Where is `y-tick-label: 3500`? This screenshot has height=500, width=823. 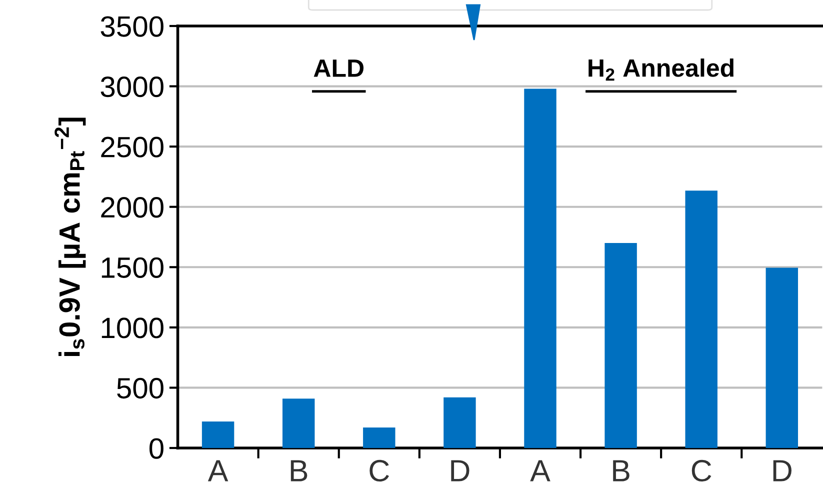 y-tick-label: 3500 is located at coordinates (132, 26).